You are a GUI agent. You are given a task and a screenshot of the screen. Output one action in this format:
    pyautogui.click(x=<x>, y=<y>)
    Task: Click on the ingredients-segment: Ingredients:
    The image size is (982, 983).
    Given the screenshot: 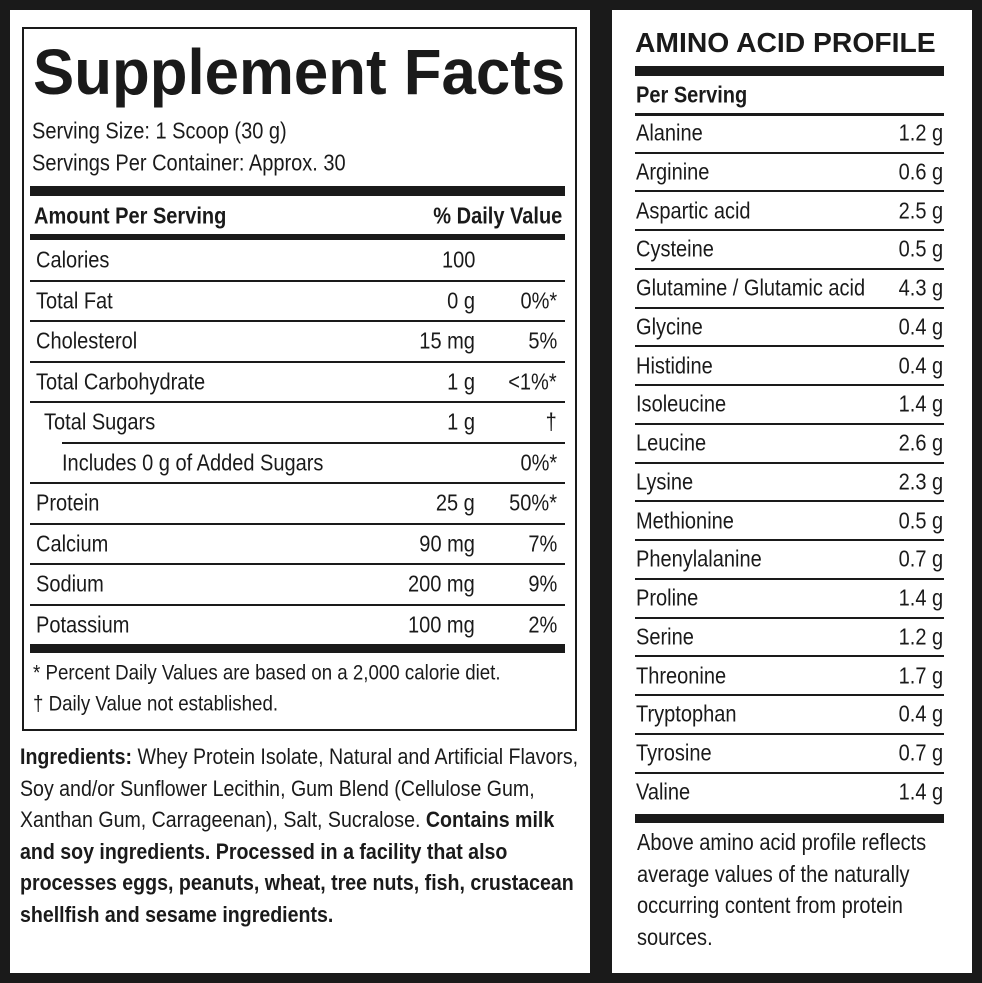 What is the action you would take?
    pyautogui.click(x=76, y=756)
    